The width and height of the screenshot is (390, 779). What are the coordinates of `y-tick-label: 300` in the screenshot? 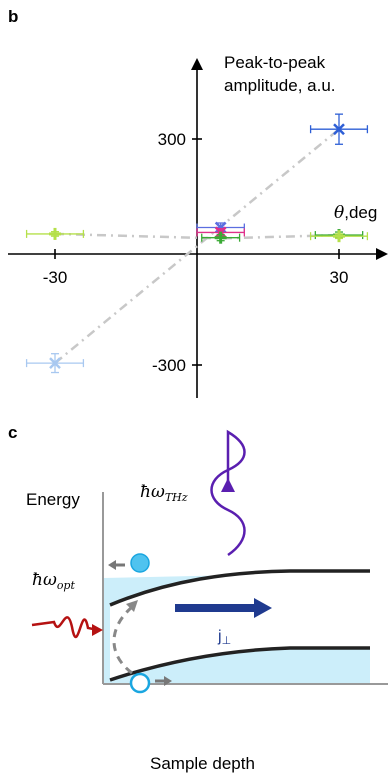 It's located at (172, 139).